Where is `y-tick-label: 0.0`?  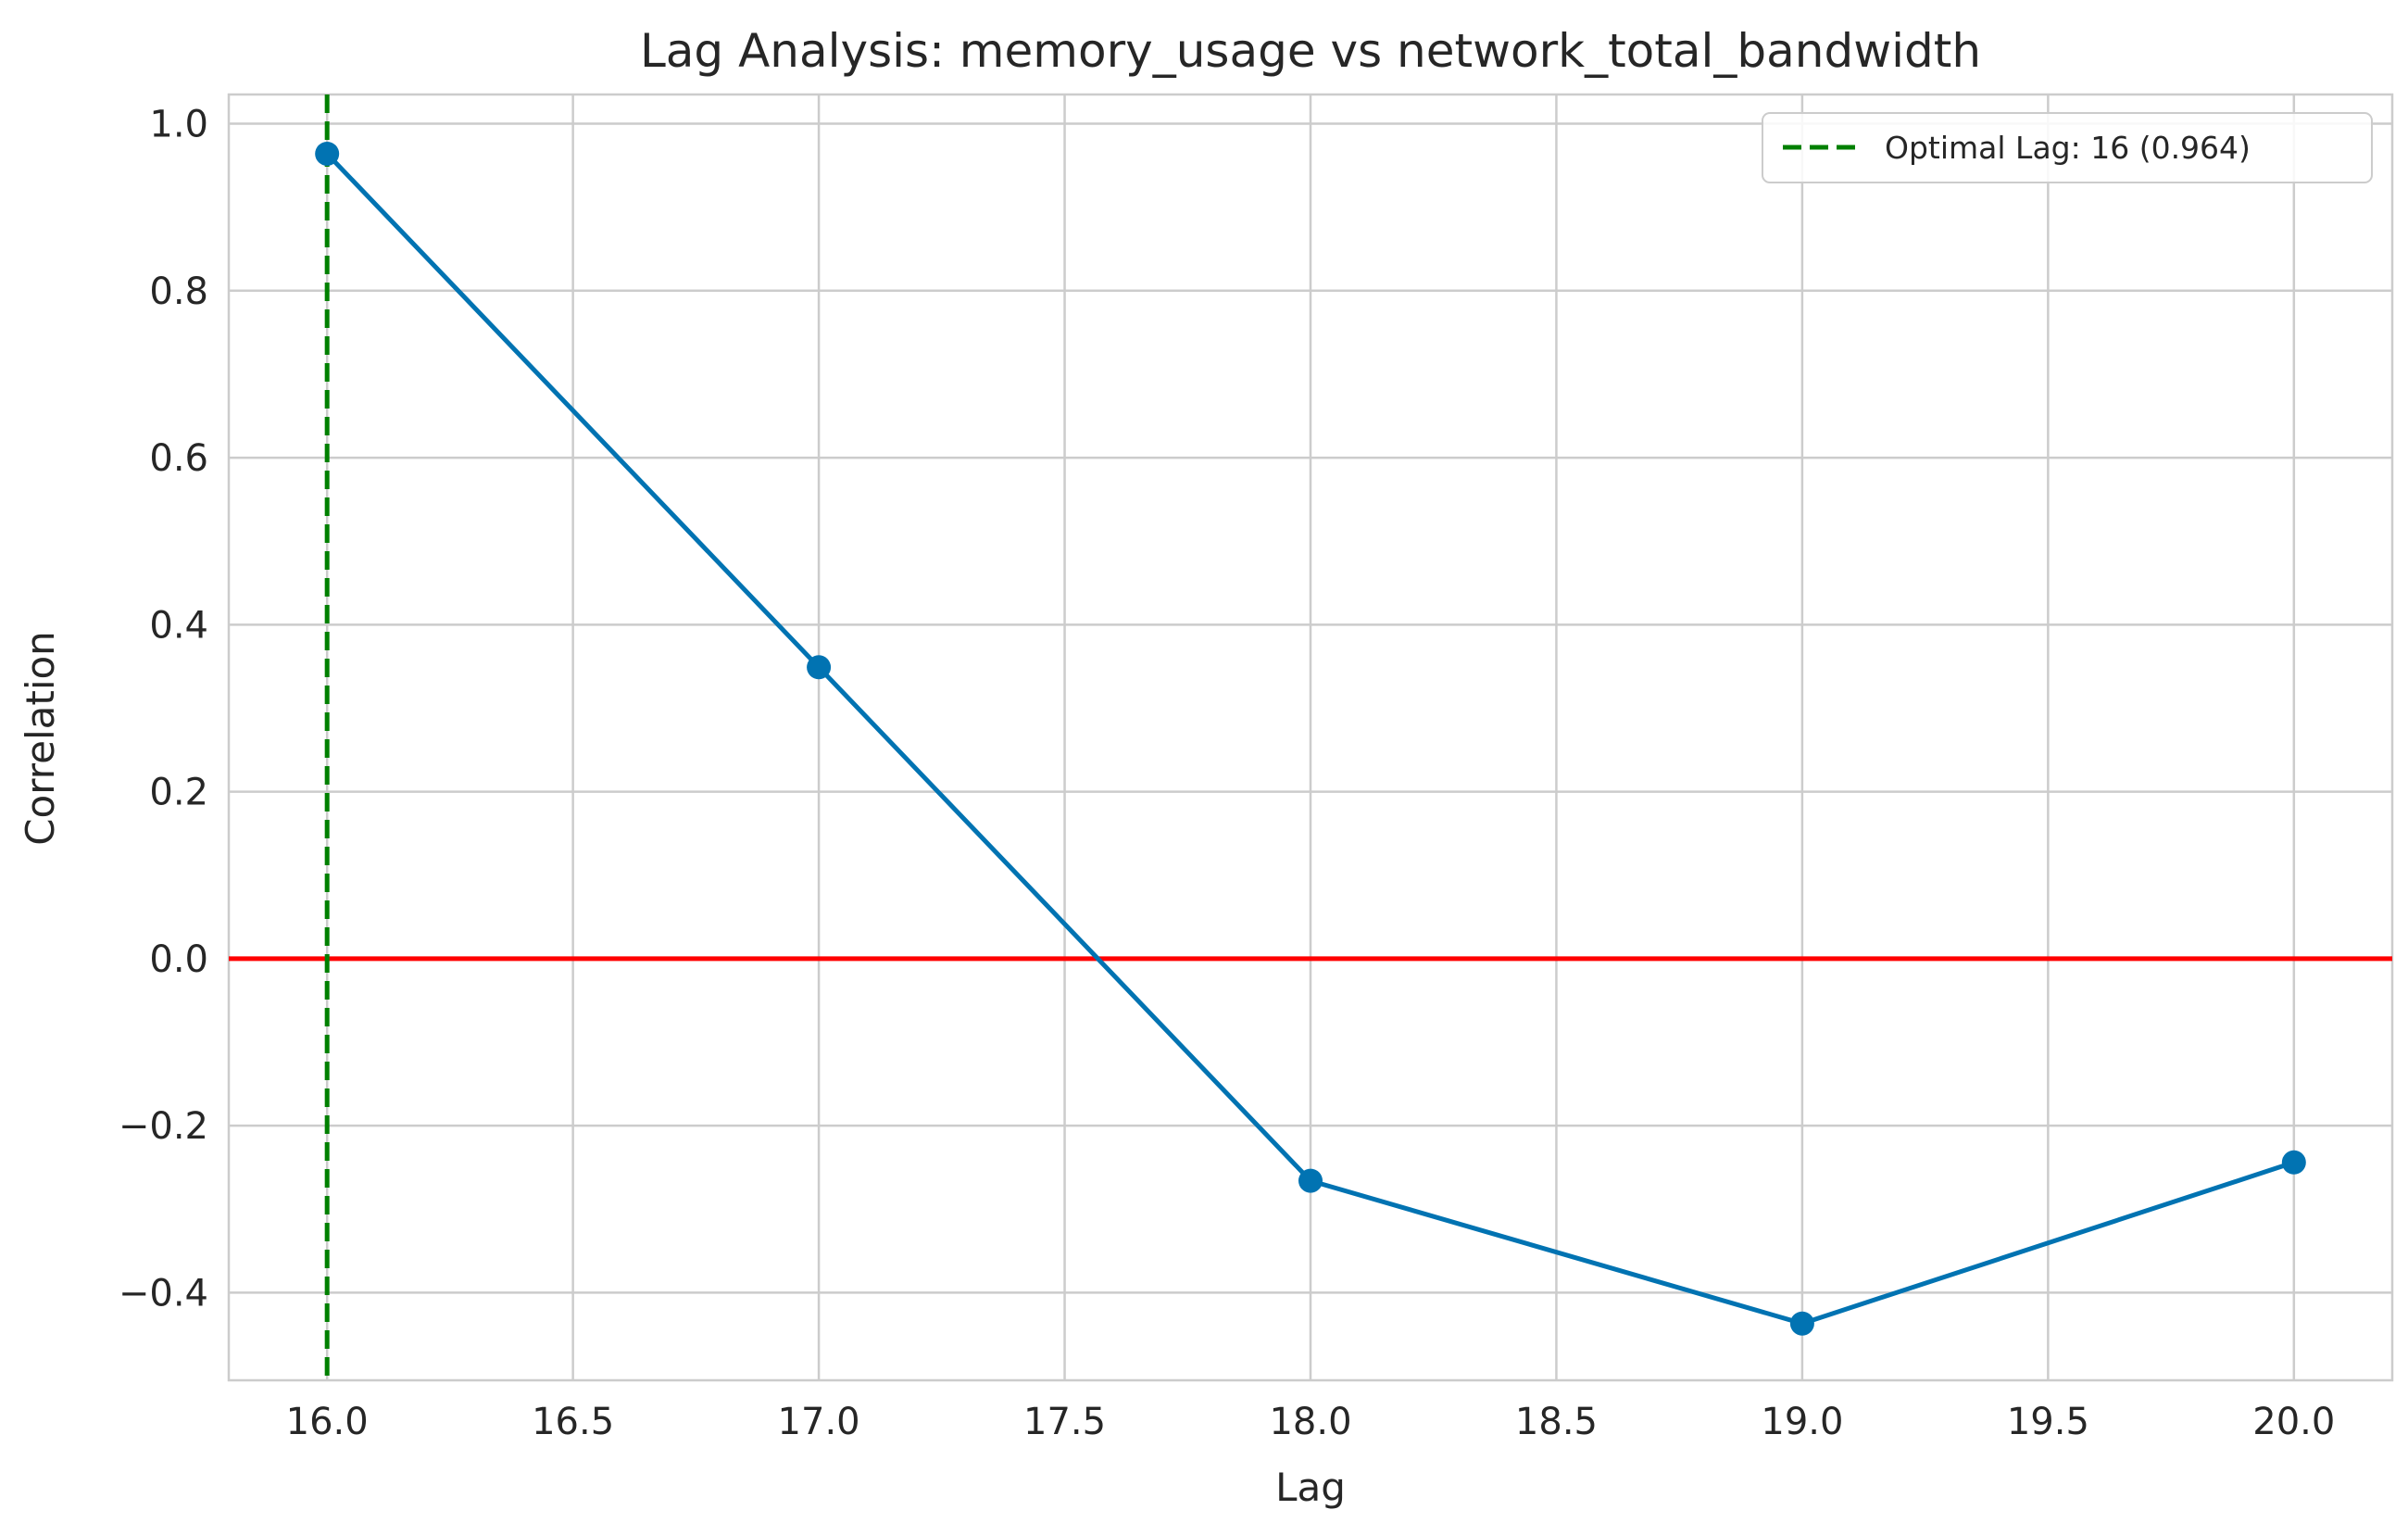 y-tick-label: 0.0 is located at coordinates (178, 959).